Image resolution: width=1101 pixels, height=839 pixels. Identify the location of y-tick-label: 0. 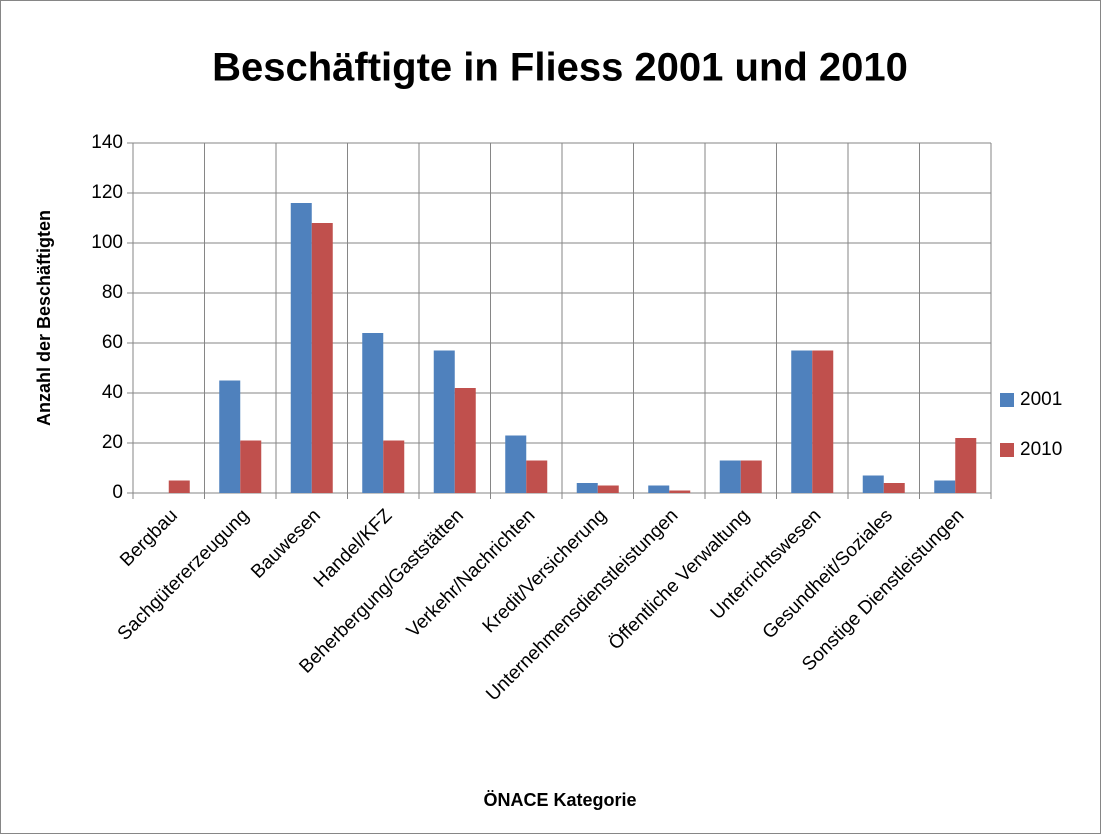
(117, 492).